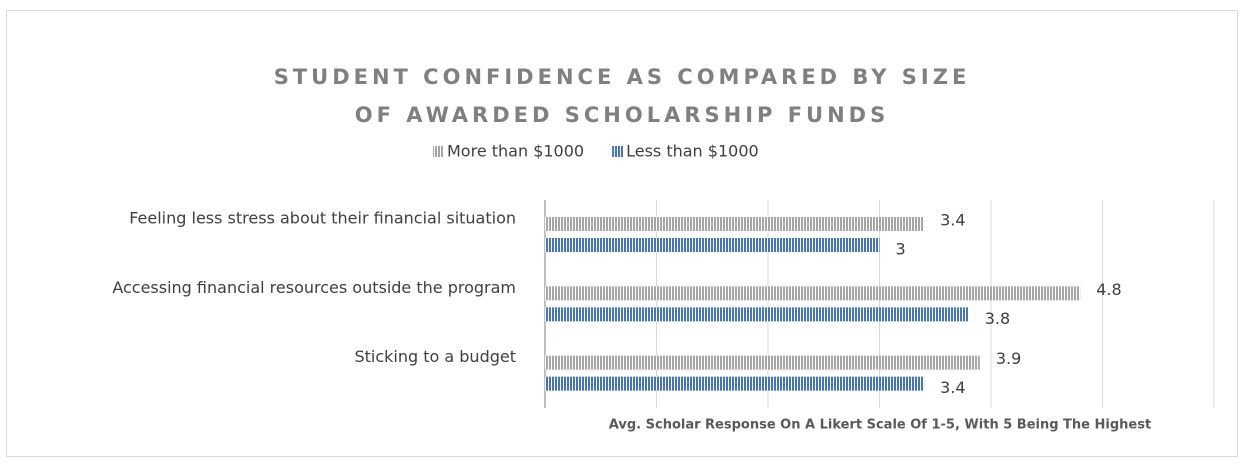  I want to click on legend-label: More than $1000, so click(515, 151).